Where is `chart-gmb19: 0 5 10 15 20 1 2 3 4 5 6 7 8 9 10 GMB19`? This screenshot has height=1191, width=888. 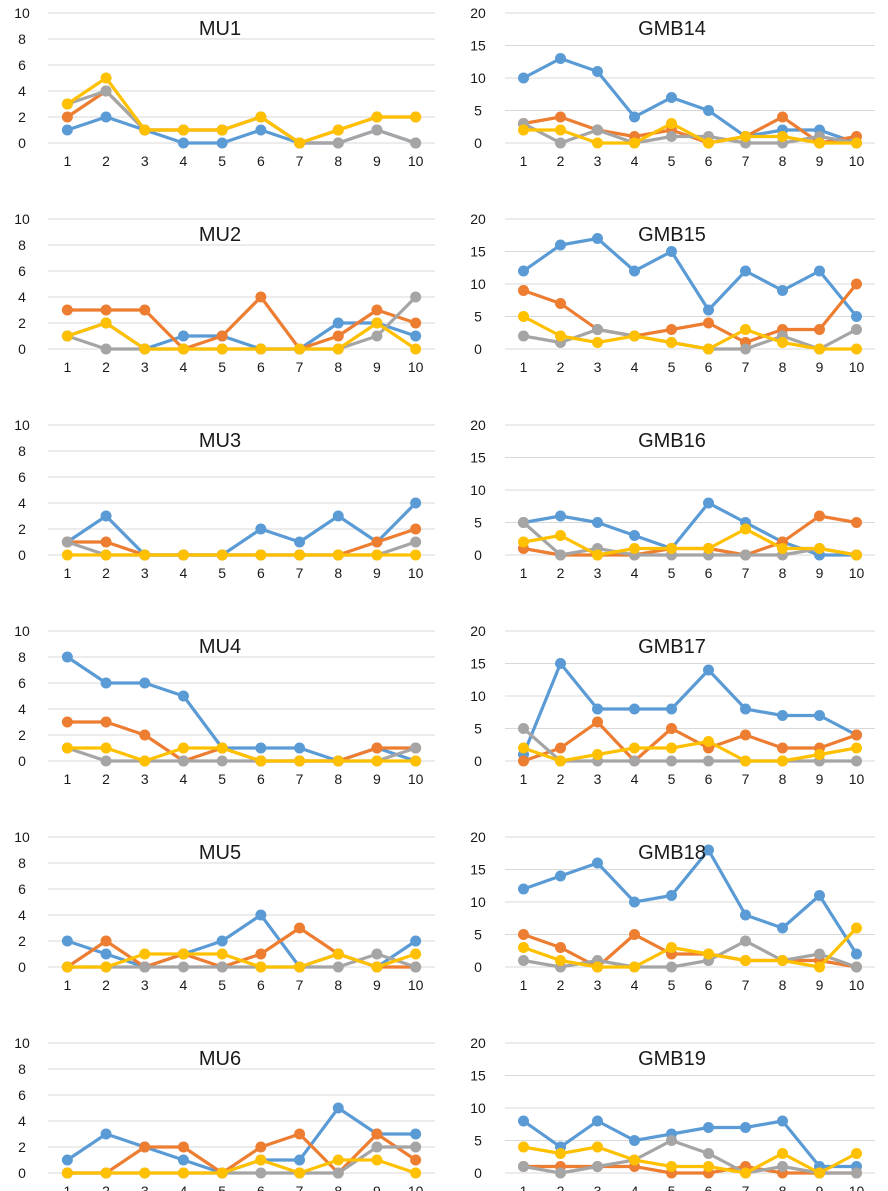
chart-gmb19: 0 5 10 15 20 1 2 3 4 5 6 7 8 9 10 GMB19 is located at coordinates (672, 1113).